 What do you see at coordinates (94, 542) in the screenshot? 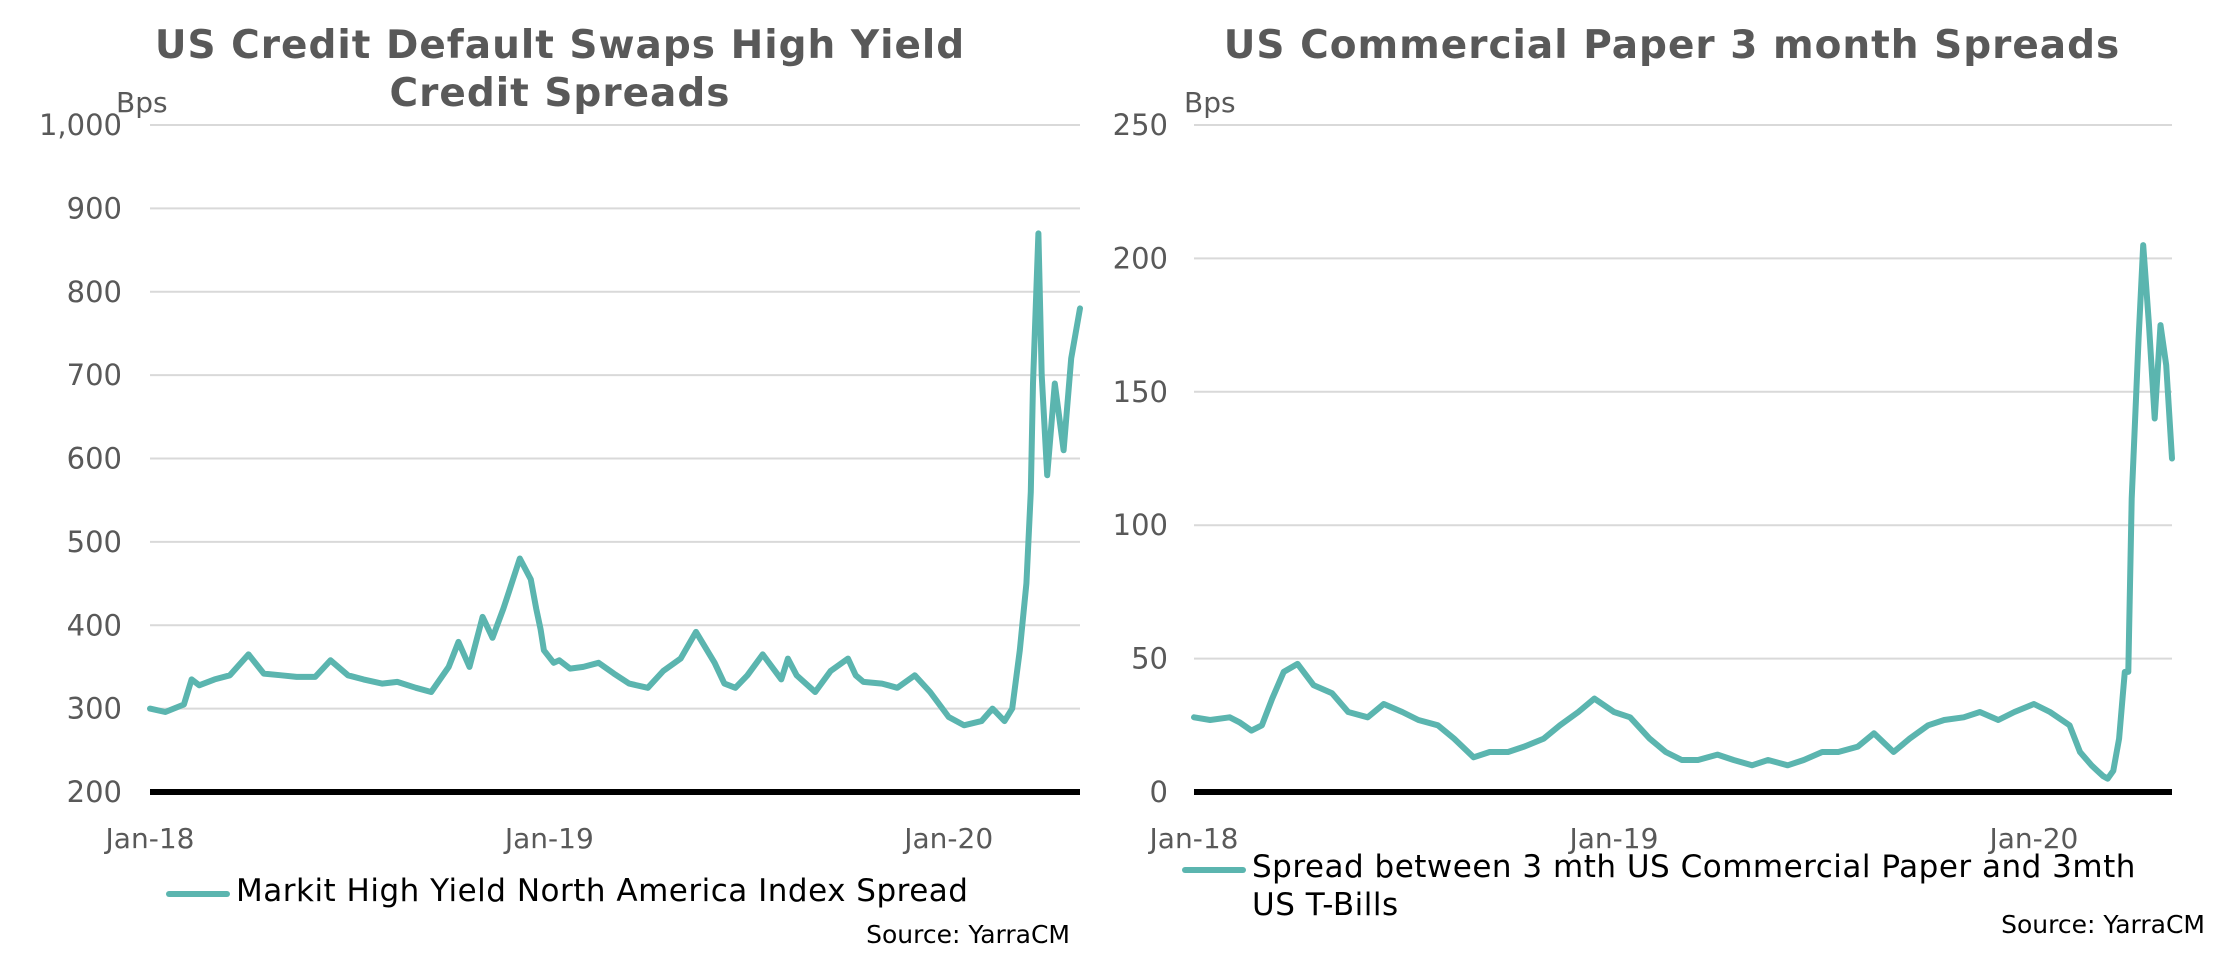
I see `y-tick-label: 500` at bounding box center [94, 542].